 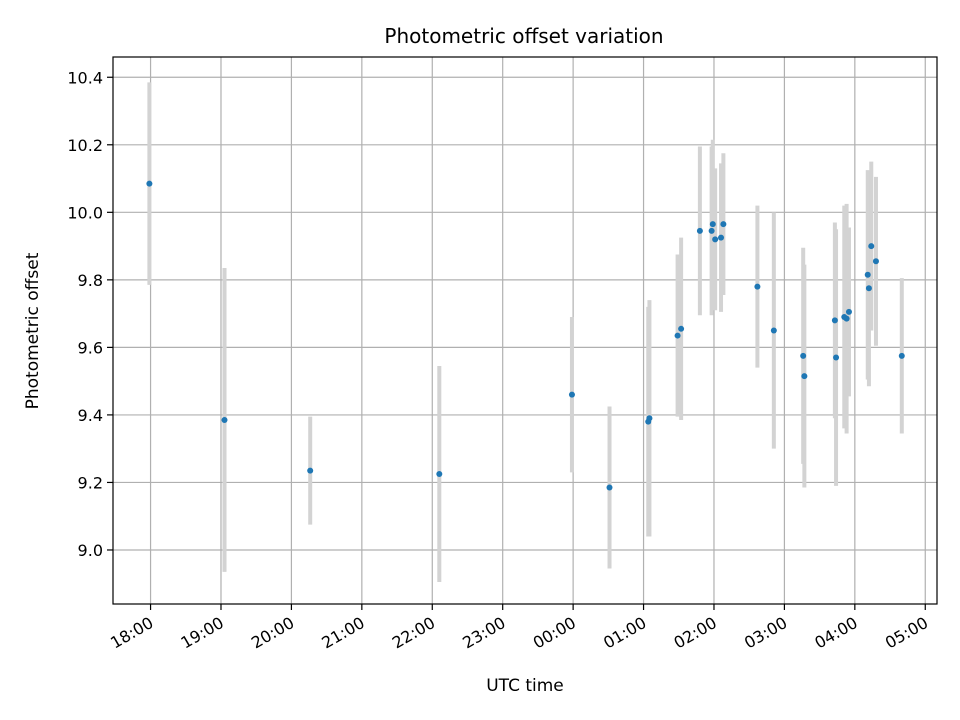 What do you see at coordinates (85, 77) in the screenshot?
I see `y-tick-label: 10.4` at bounding box center [85, 77].